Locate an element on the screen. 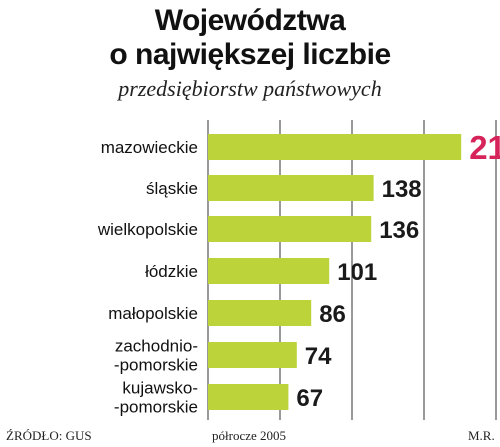  chart-title-line-1: Województwa is located at coordinates (250, 20).